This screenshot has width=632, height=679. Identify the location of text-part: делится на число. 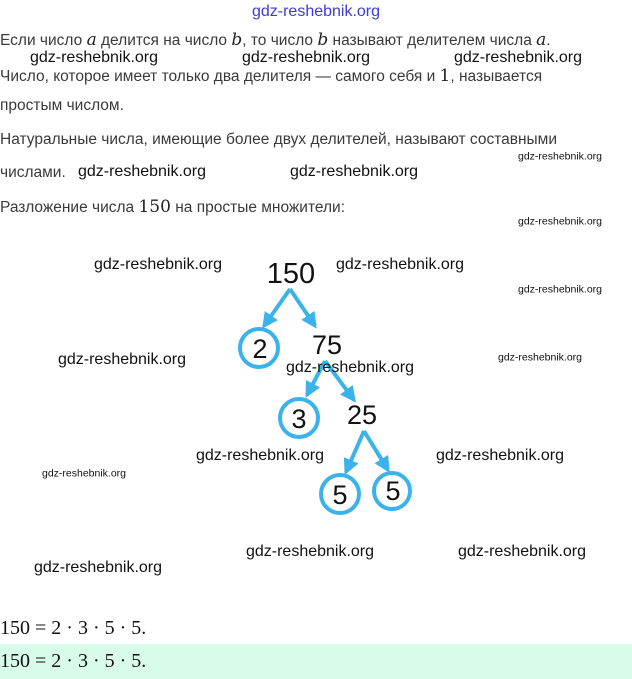
(164, 40).